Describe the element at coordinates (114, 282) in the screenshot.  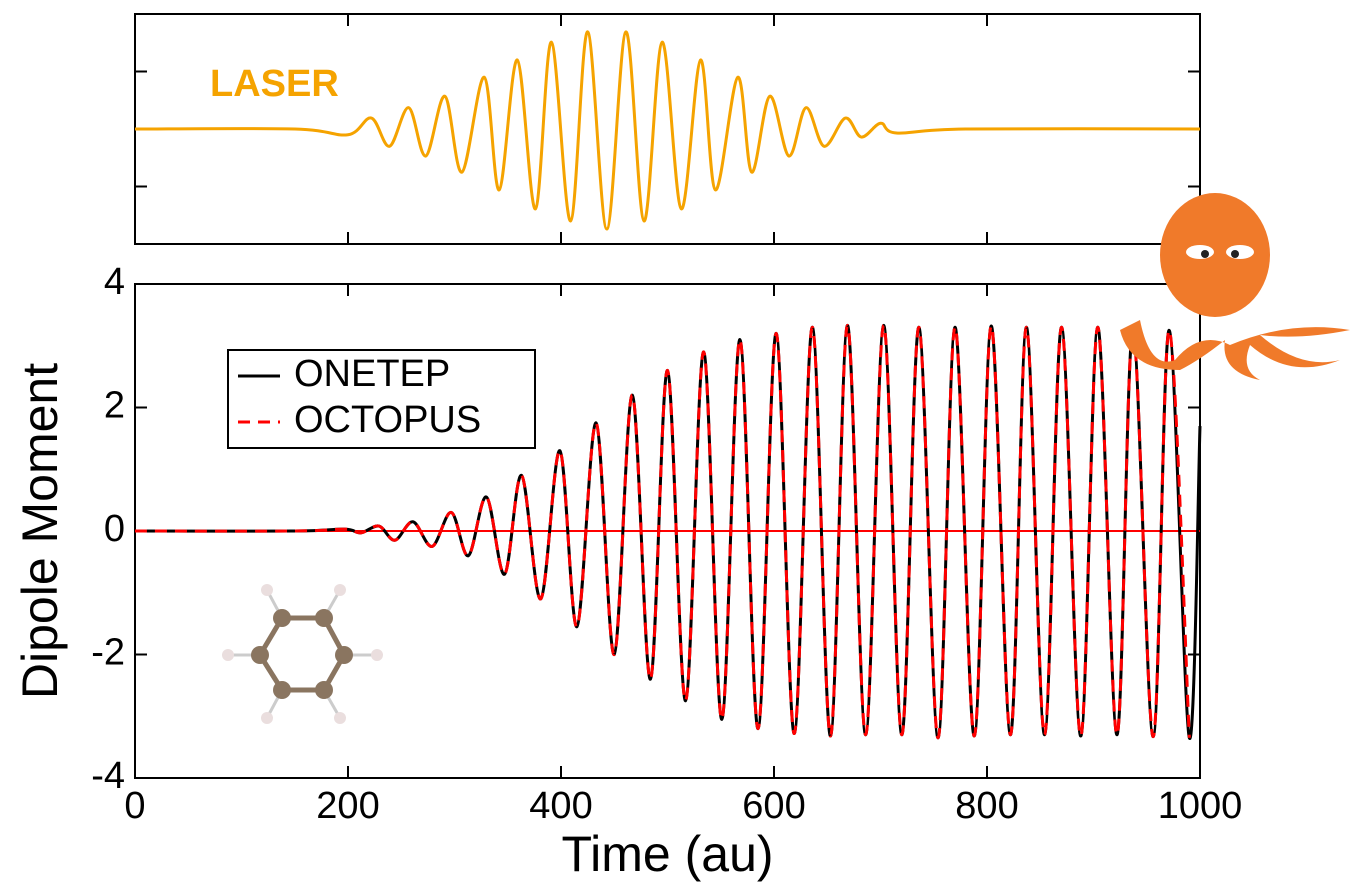
I see `y-tick-label: 4` at that location.